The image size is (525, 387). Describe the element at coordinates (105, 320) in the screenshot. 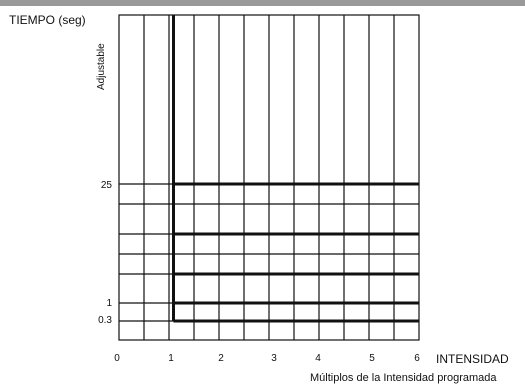

I see `y-tick-0.3: 0.3` at that location.